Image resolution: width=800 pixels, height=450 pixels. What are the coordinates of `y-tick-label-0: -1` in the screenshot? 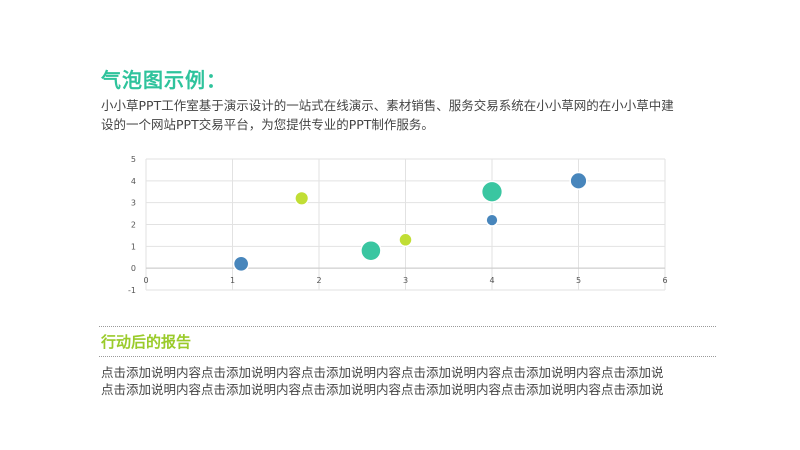 It's located at (132, 290).